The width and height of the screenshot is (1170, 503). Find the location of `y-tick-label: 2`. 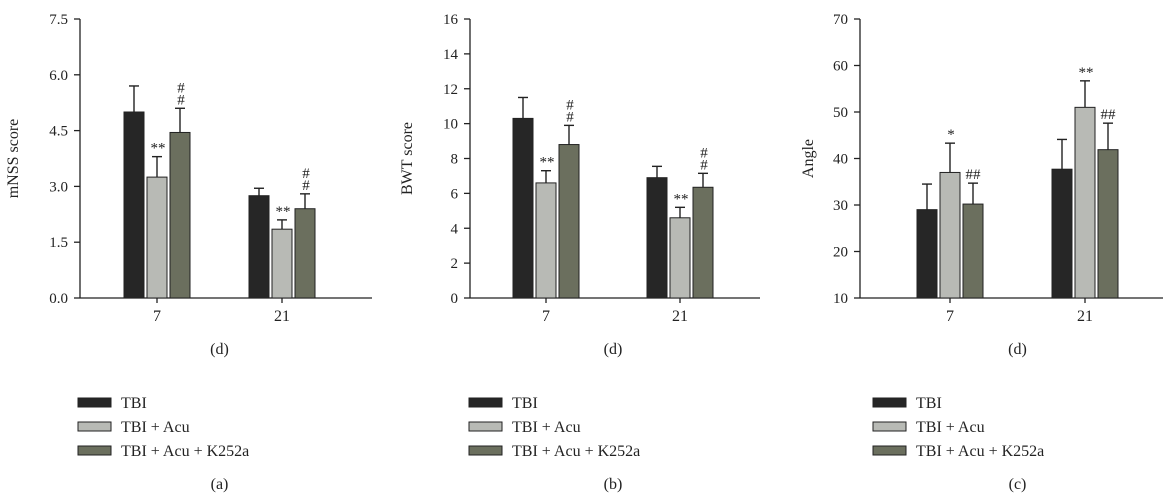

y-tick-label: 2 is located at coordinates (455, 264).